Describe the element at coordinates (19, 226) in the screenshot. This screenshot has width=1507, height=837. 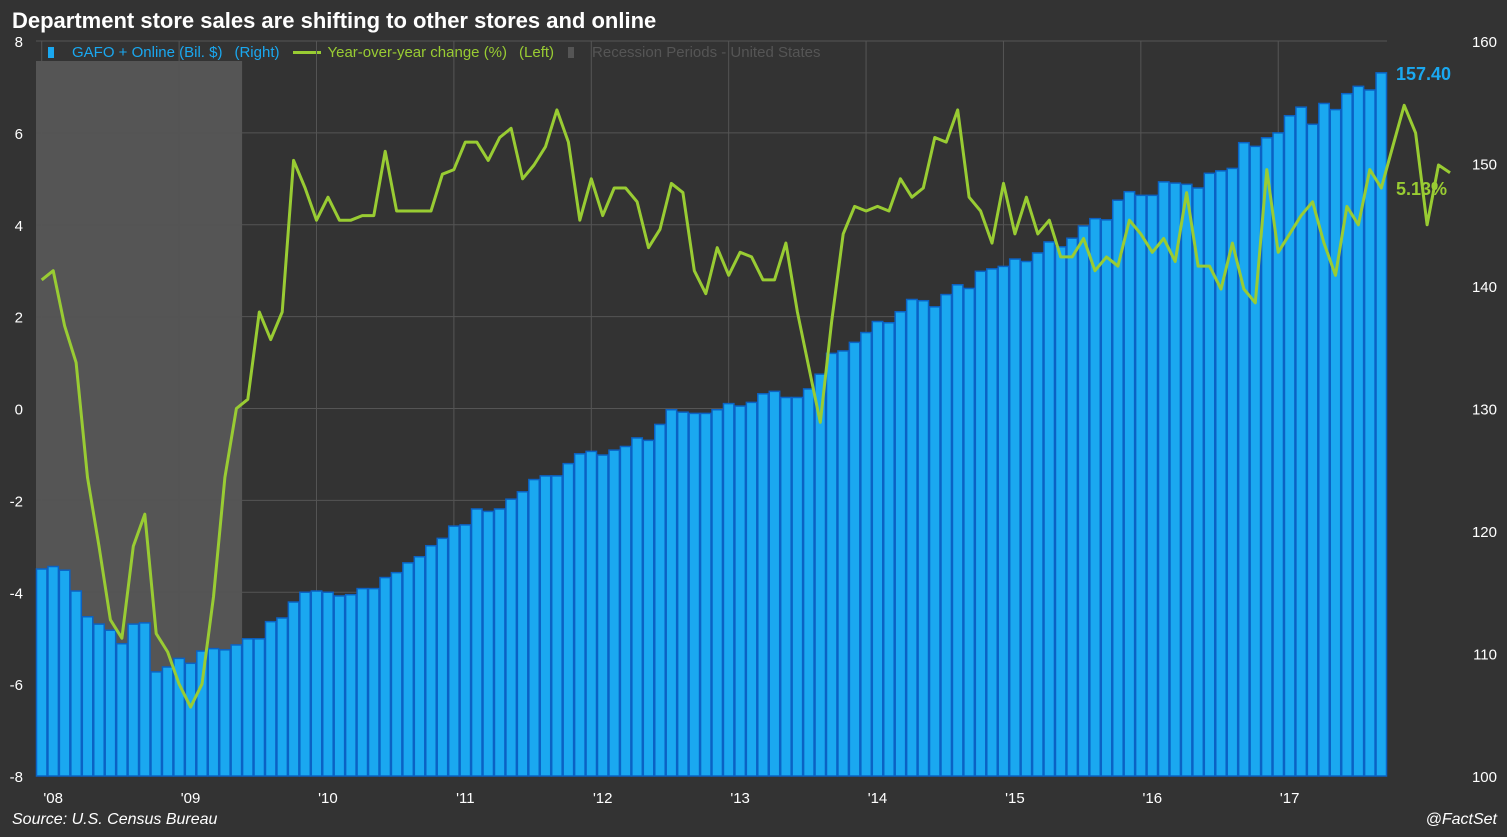
I see `left-tick-label: 4` at that location.